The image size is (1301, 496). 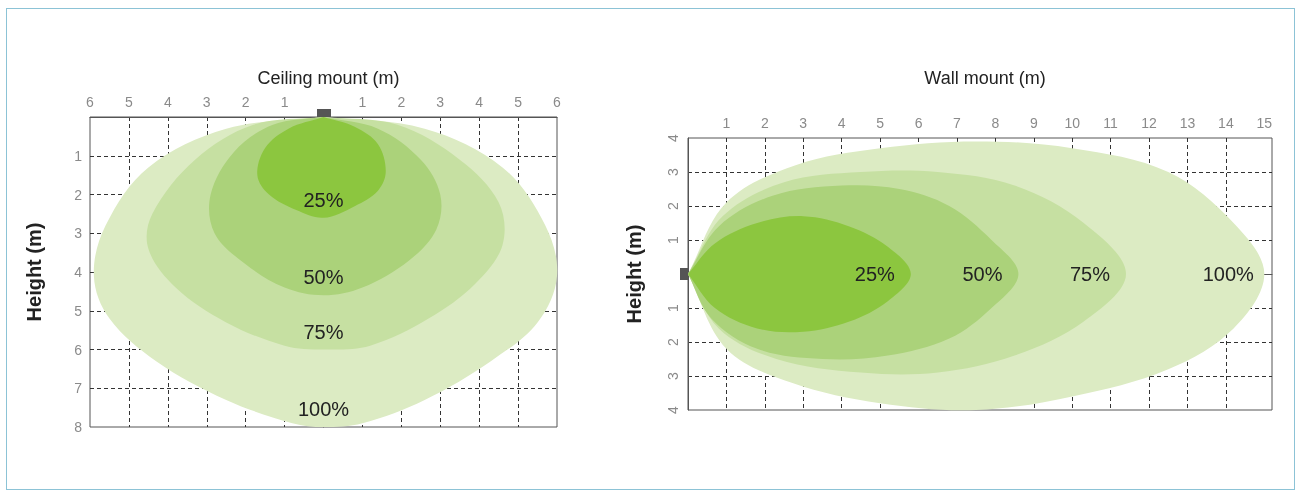 What do you see at coordinates (1033, 123) in the screenshot?
I see `x-tick-label: 9` at bounding box center [1033, 123].